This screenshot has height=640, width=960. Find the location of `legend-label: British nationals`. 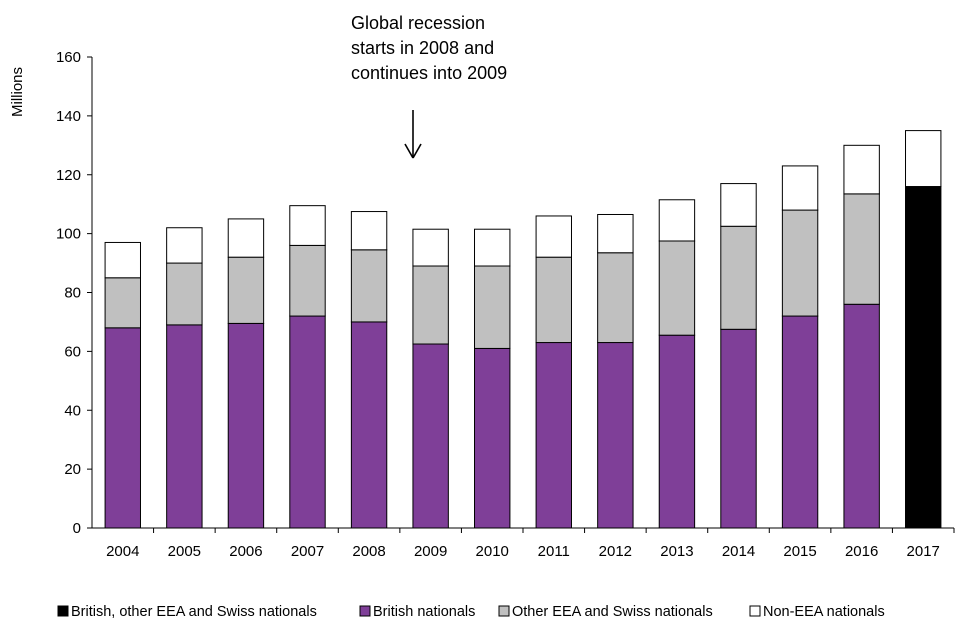

legend-label: British nationals is located at coordinates (424, 612).